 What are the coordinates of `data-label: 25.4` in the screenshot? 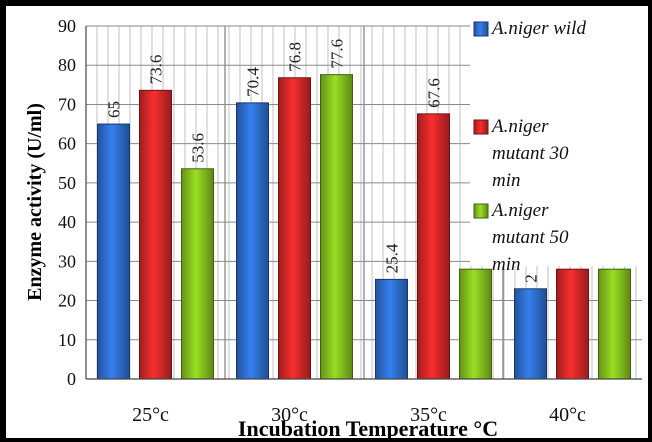 It's located at (392, 258).